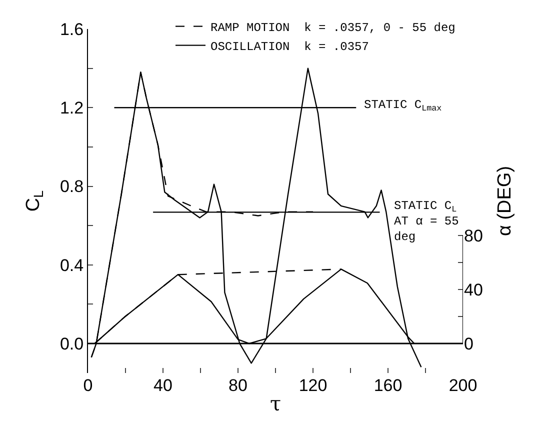 This screenshot has width=533, height=423. I want to click on y-tick-label: 0.0, so click(72, 344).